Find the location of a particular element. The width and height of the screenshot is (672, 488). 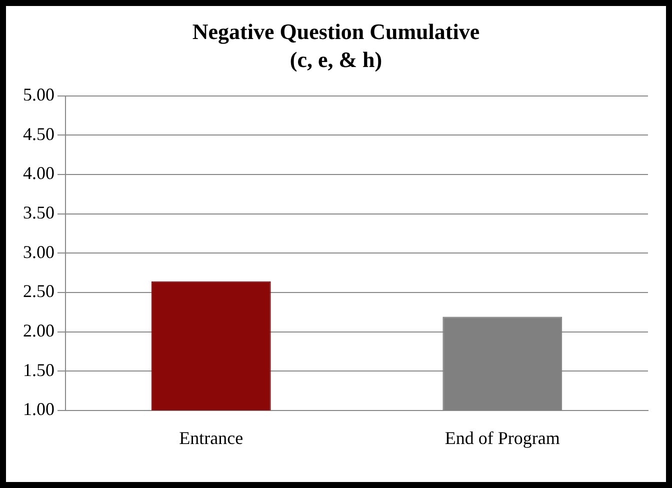

y-tick-label: 1.00 is located at coordinates (38, 409).